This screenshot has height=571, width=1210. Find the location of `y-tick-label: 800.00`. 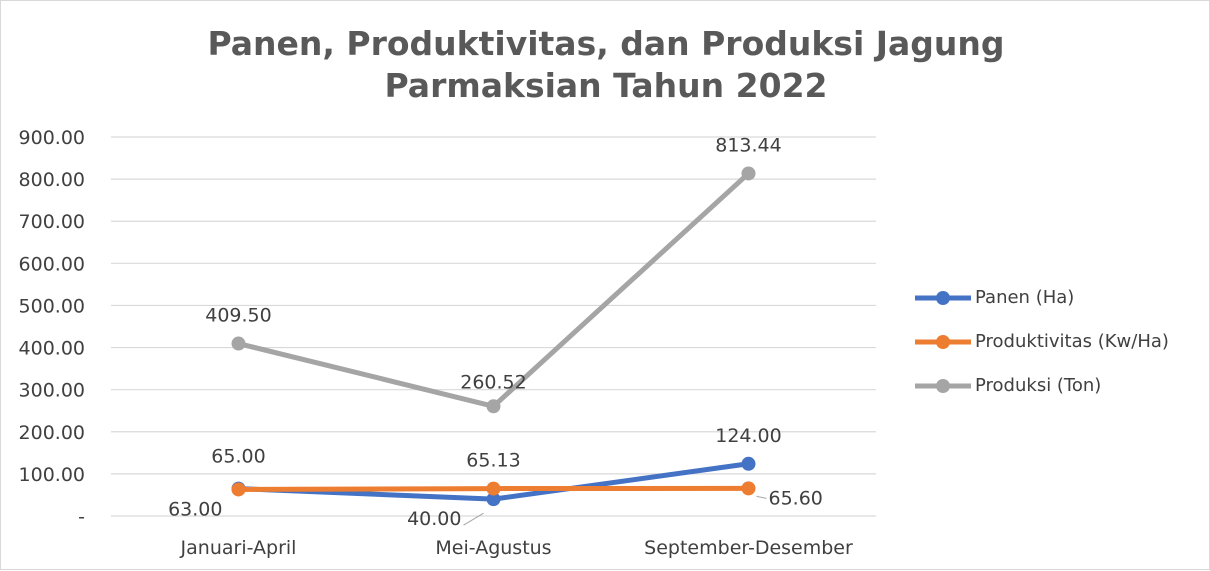

y-tick-label: 800.00 is located at coordinates (52, 180).